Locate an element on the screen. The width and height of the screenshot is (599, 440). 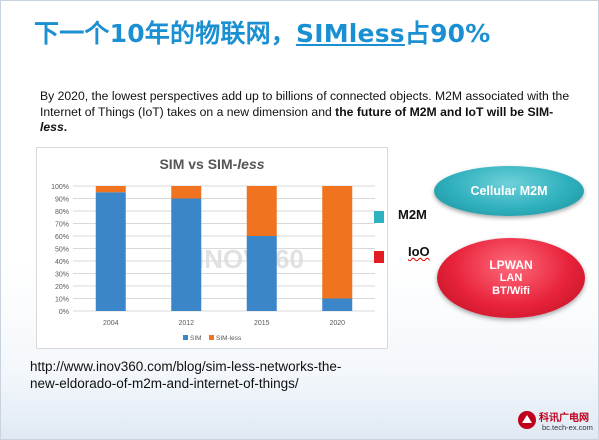
m2m-square-icon is located at coordinates (379, 217).